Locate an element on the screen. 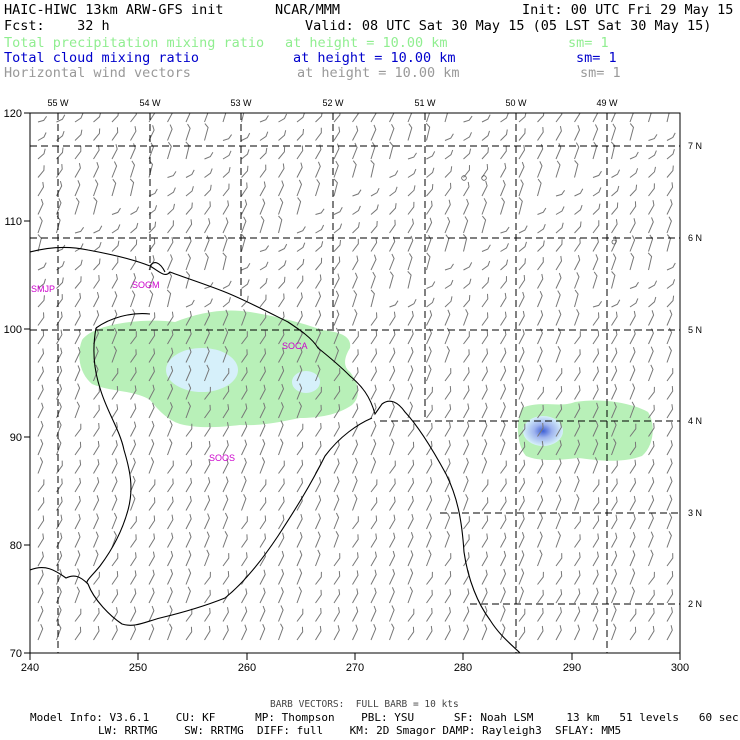  lon-label: 49 W is located at coordinates (607, 103).